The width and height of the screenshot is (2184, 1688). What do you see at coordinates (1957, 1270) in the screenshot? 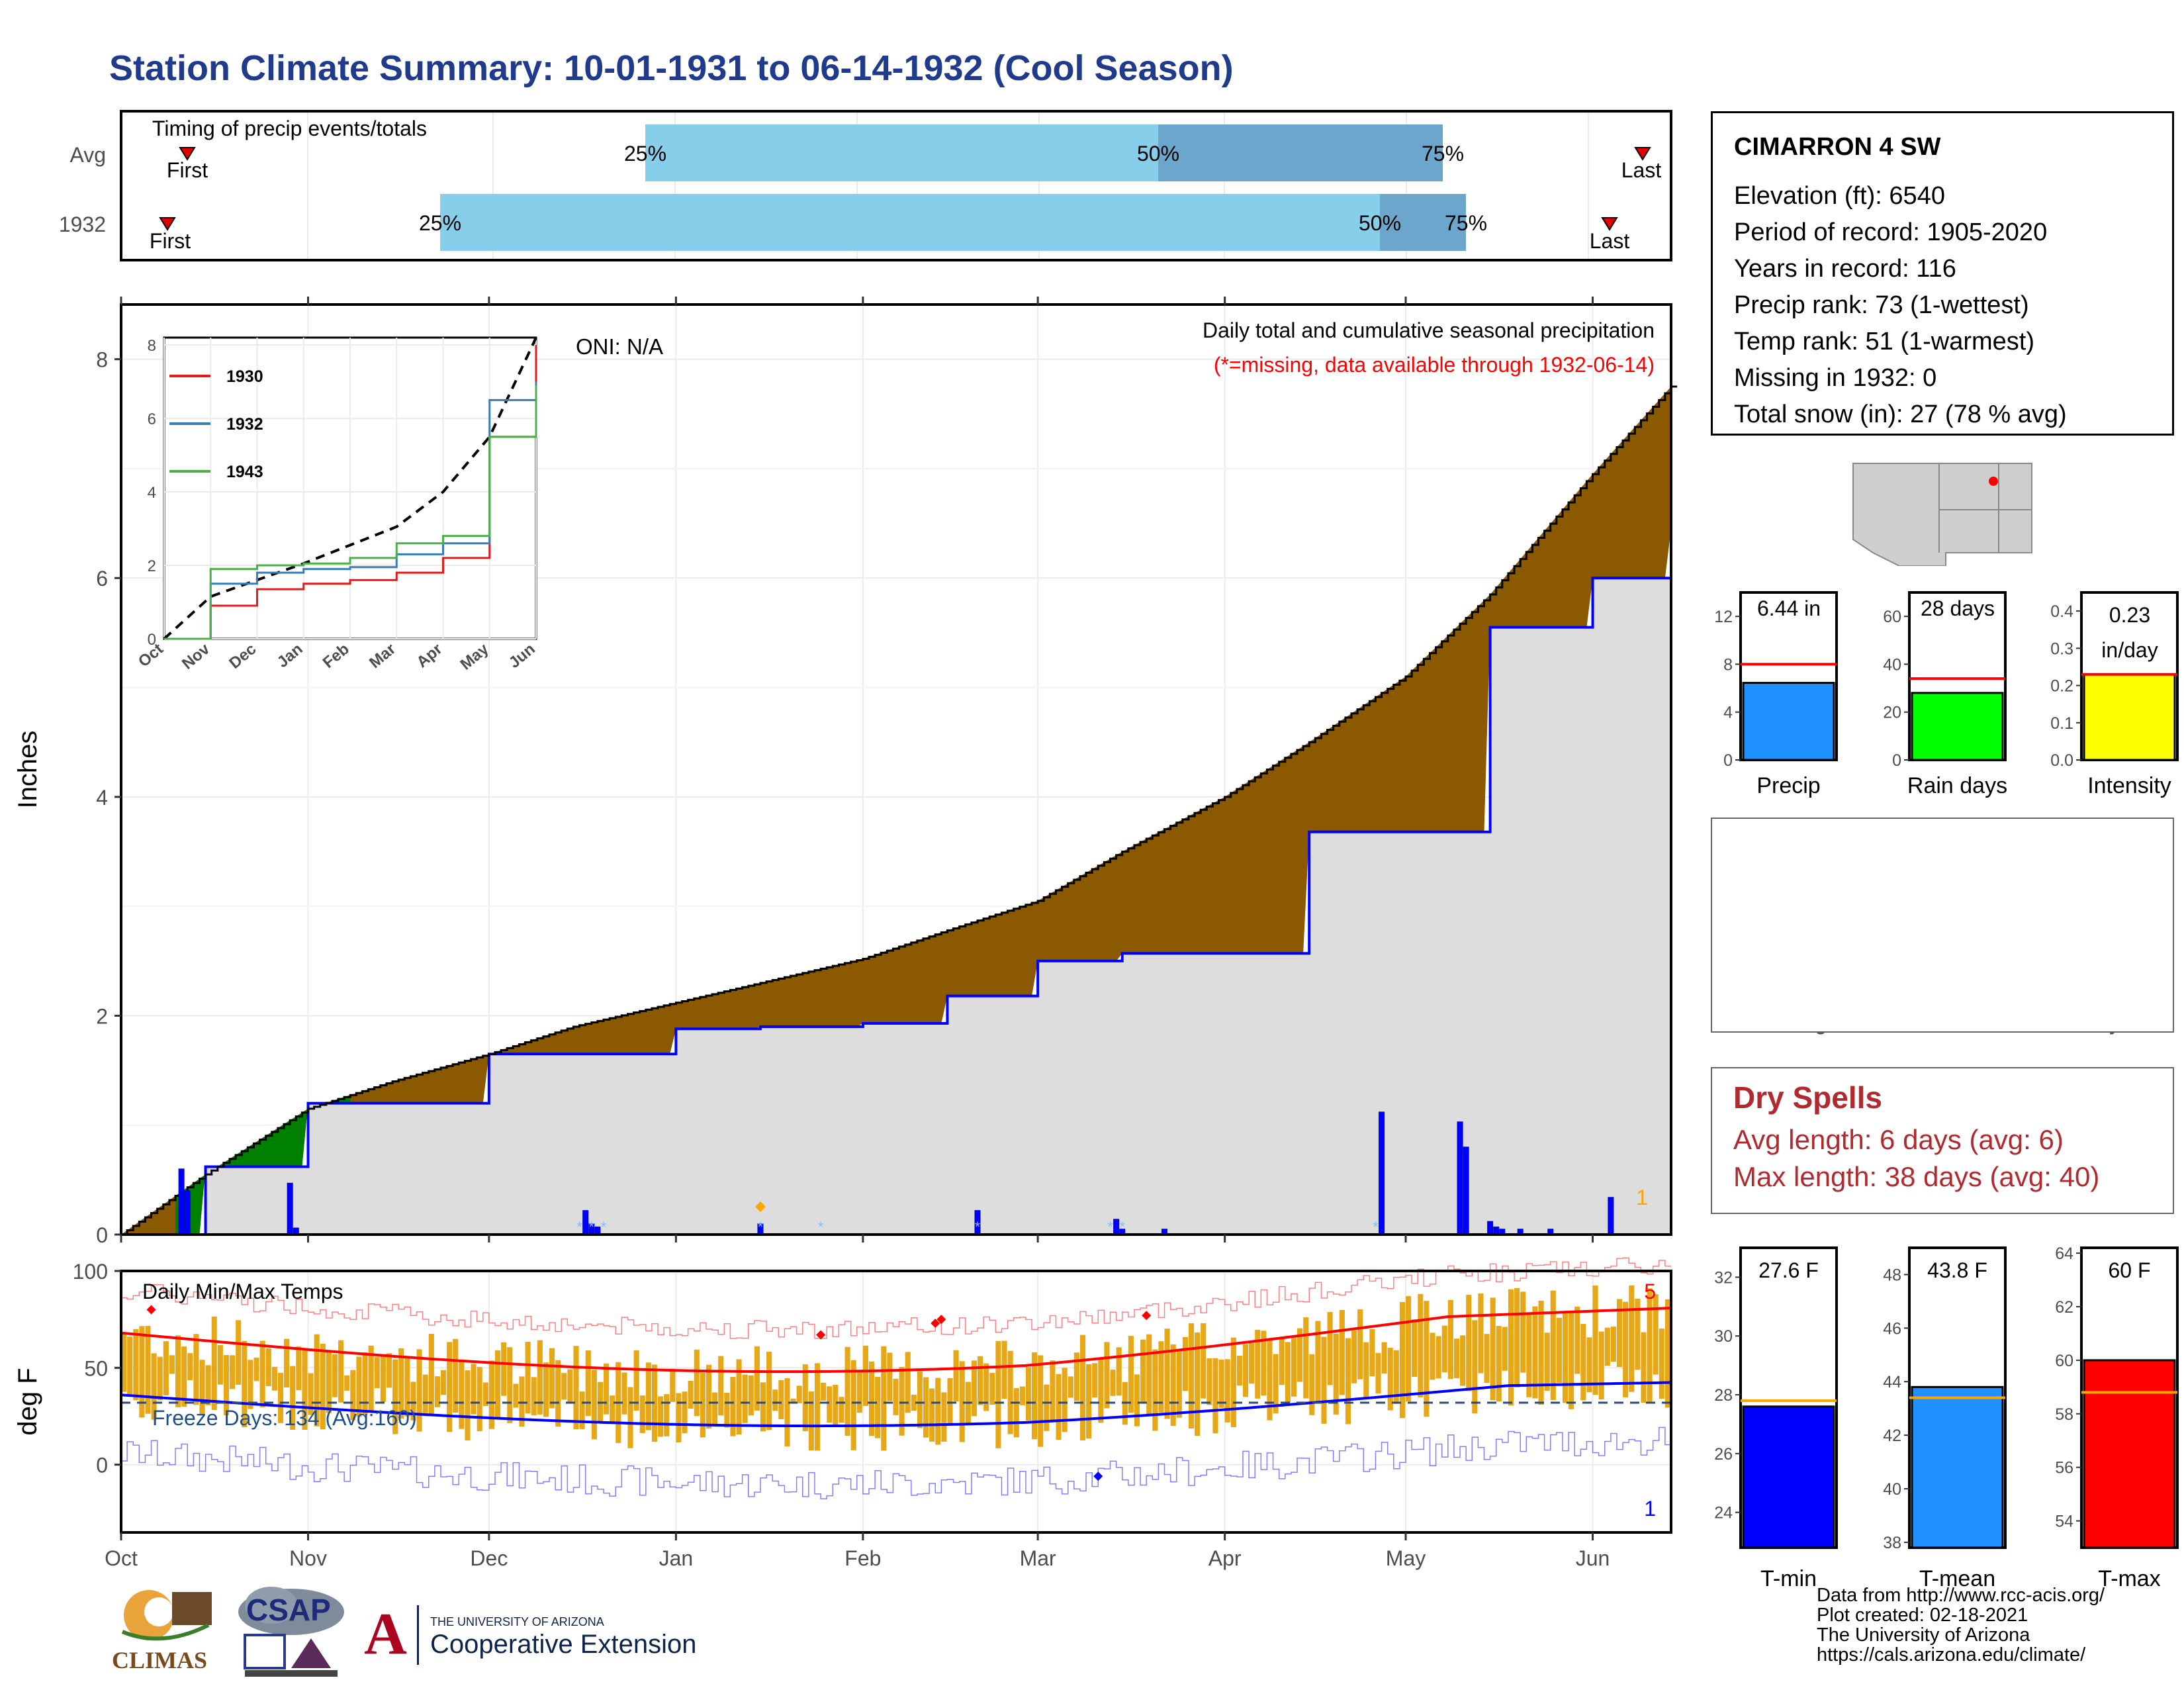
I see `temp-stat-value: 43.8 F` at bounding box center [1957, 1270].